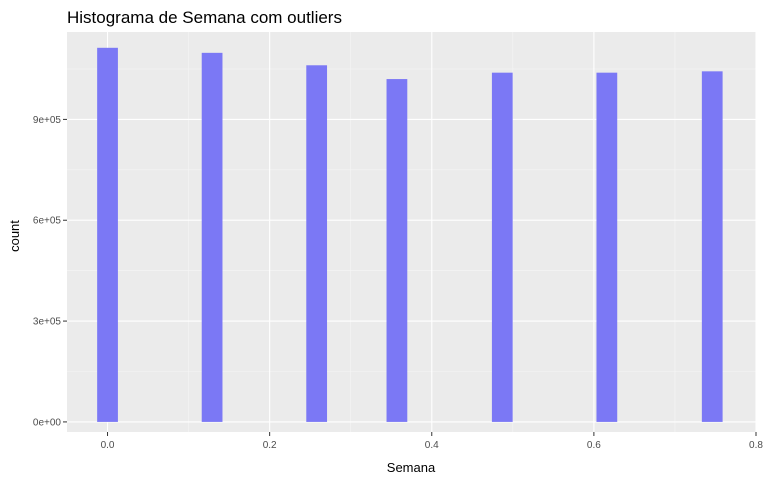  Describe the element at coordinates (411, 467) in the screenshot. I see `x-axis-title: Semana` at that location.